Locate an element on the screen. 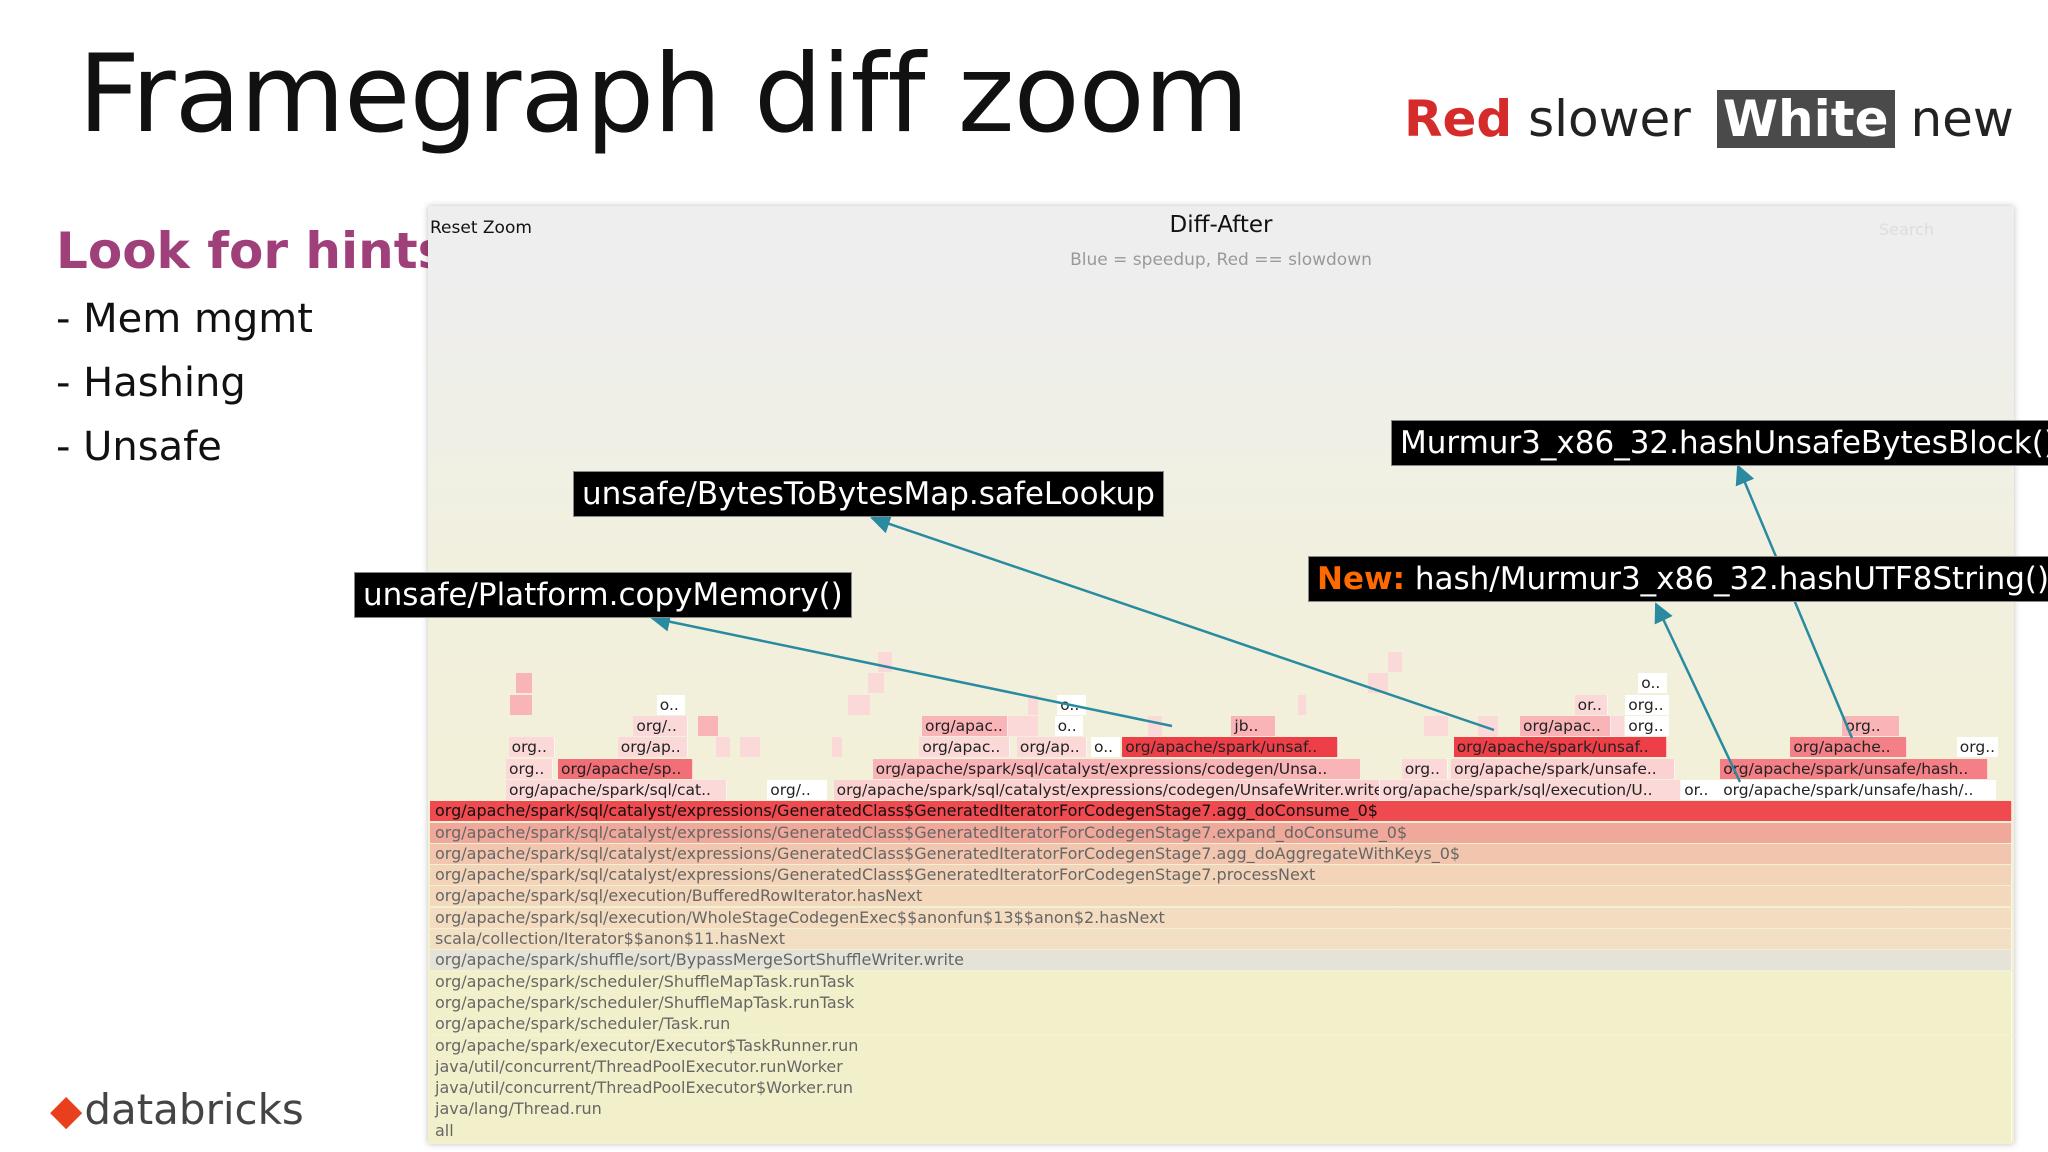 Image resolution: width=2048 pixels, height=1152 pixels. slide-title: Framegraph diff zoom is located at coordinates (663, 94).